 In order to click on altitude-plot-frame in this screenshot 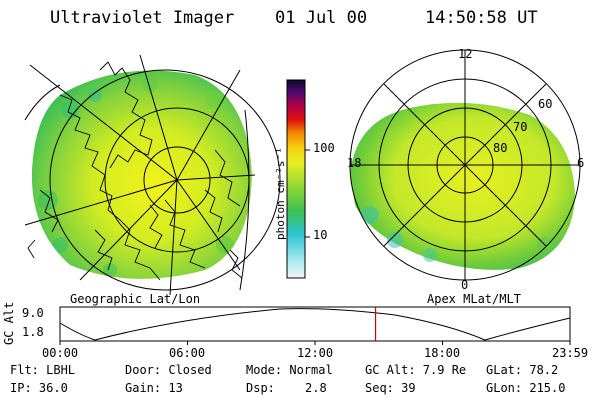, I will do `click(315, 324)`.